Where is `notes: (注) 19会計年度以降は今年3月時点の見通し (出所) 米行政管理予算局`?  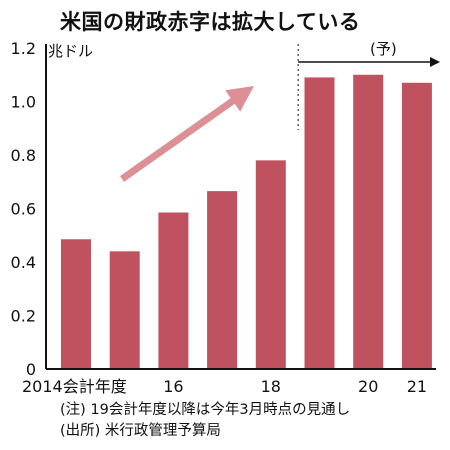 notes: (注) 19会計年度以降は今年3月時点の見通し (出所) 米行政管理予算局 is located at coordinates (205, 421).